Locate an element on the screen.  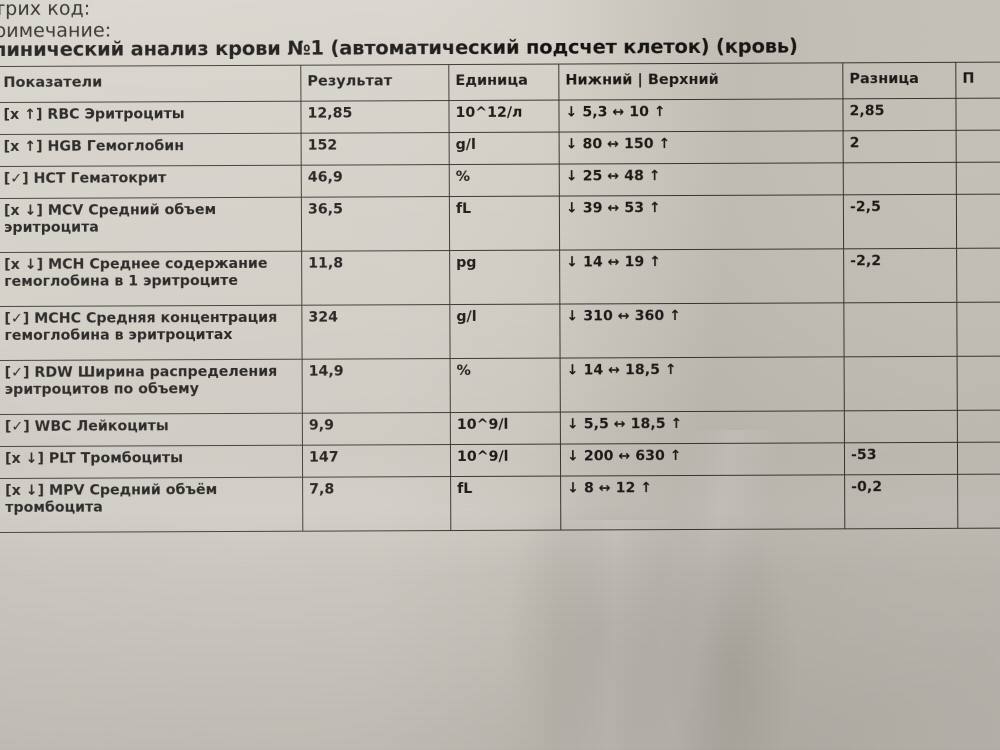
cell-reference-range: ↓ 5,3 ↔ 10 ↑ is located at coordinates (701, 115).